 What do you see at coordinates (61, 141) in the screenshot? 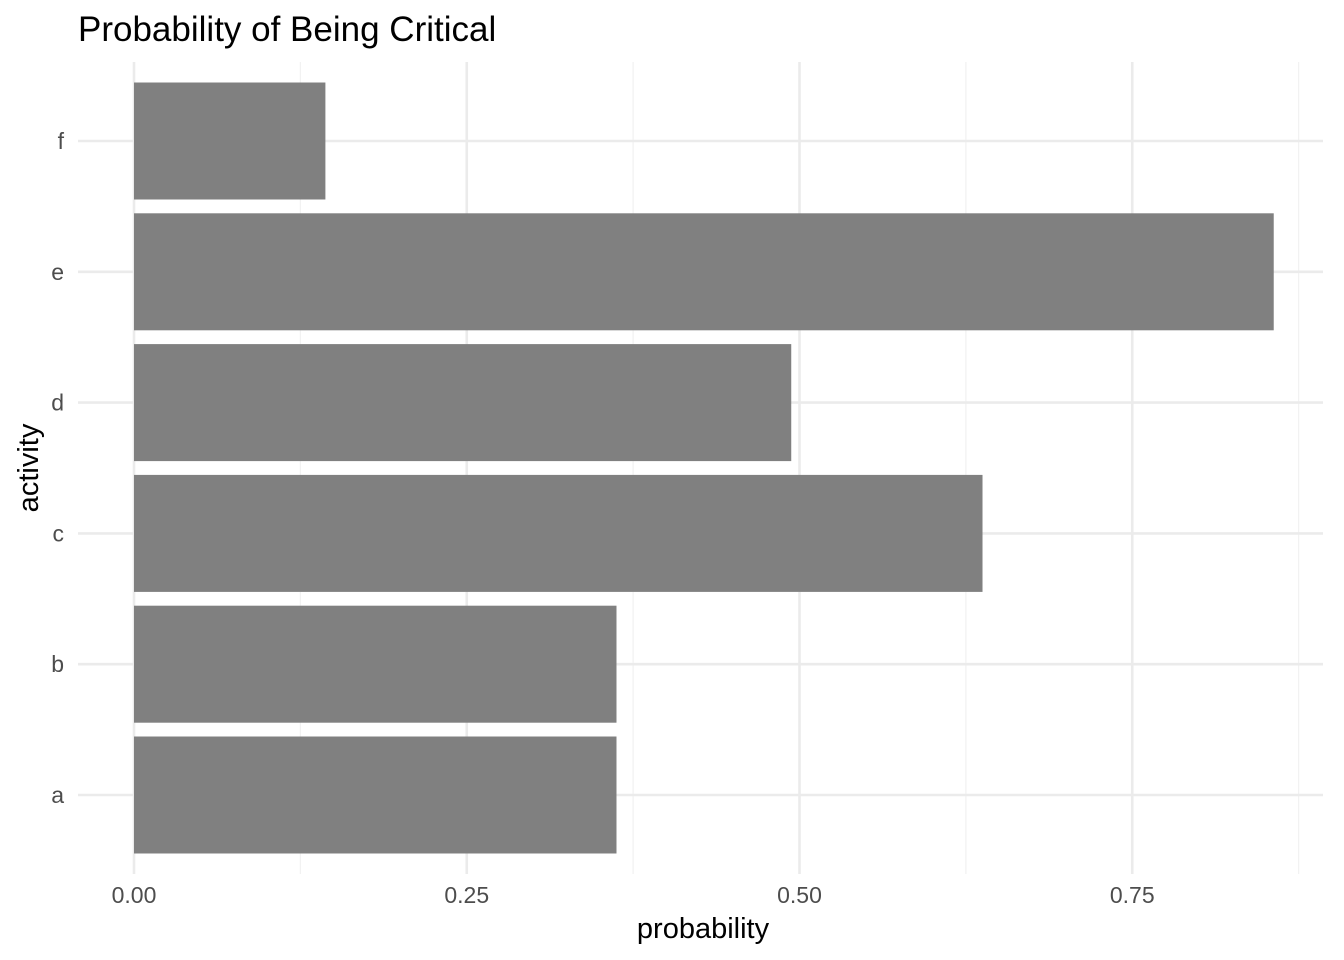
I see `y-tick-label-f: f` at bounding box center [61, 141].